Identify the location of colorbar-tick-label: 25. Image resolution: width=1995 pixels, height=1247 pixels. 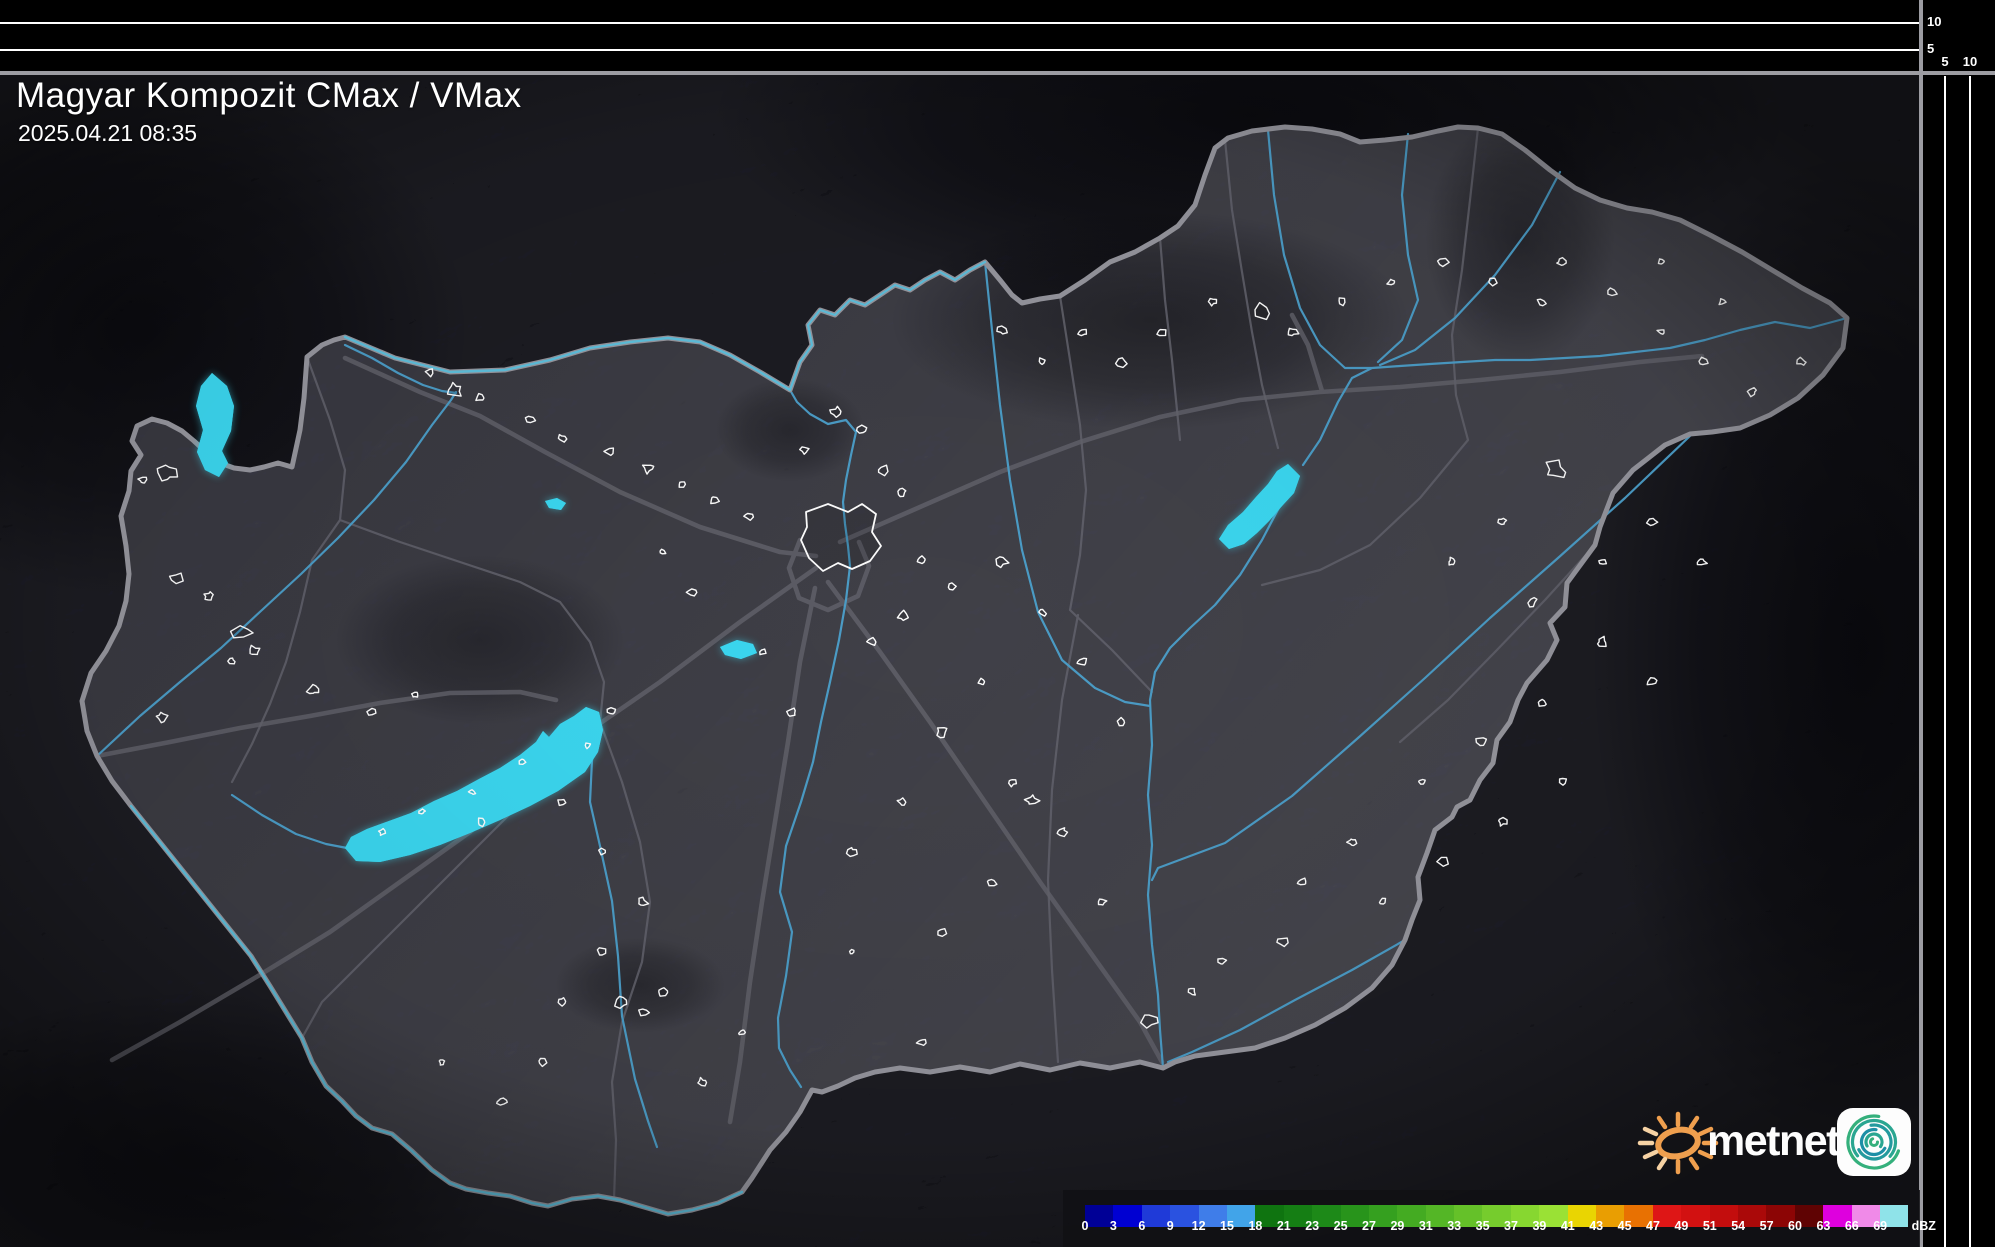
(1340, 1226).